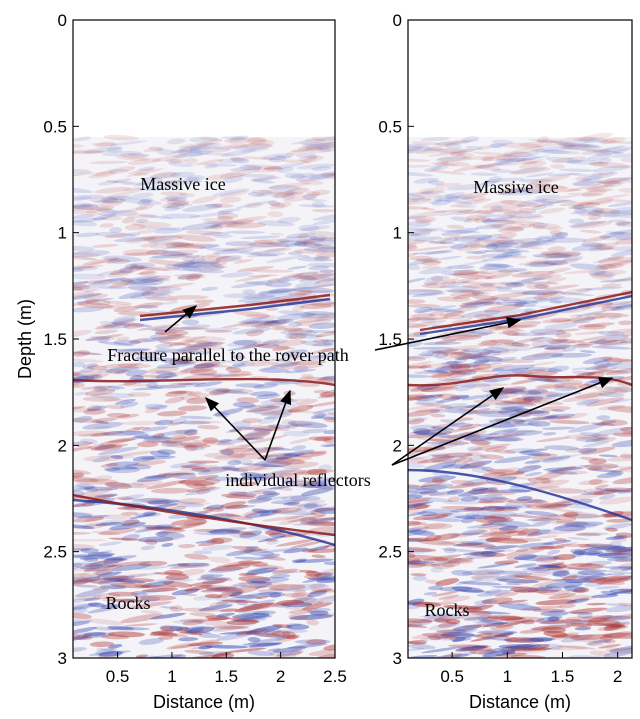  I want to click on x-tick-label: 2, so click(280, 676).